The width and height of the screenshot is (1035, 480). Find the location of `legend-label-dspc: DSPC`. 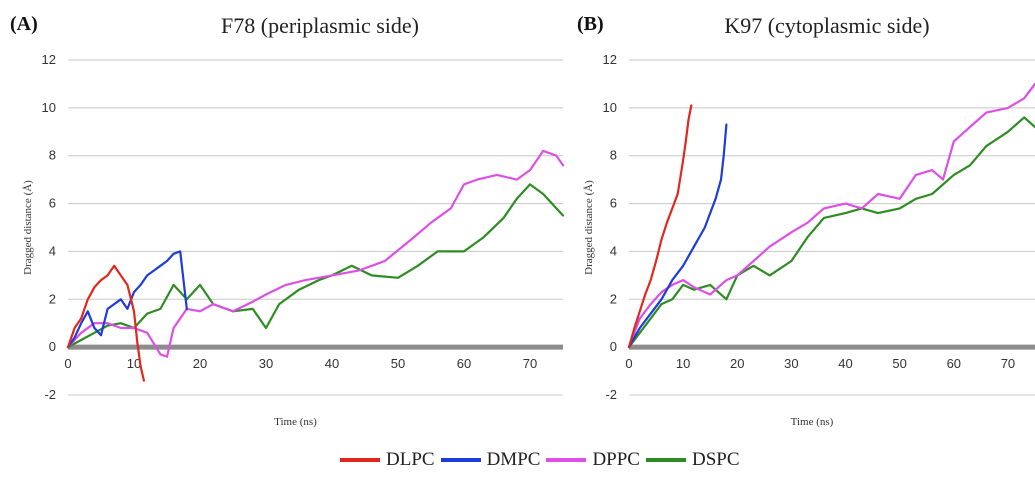

legend-label-dspc: DSPC is located at coordinates (715, 459).